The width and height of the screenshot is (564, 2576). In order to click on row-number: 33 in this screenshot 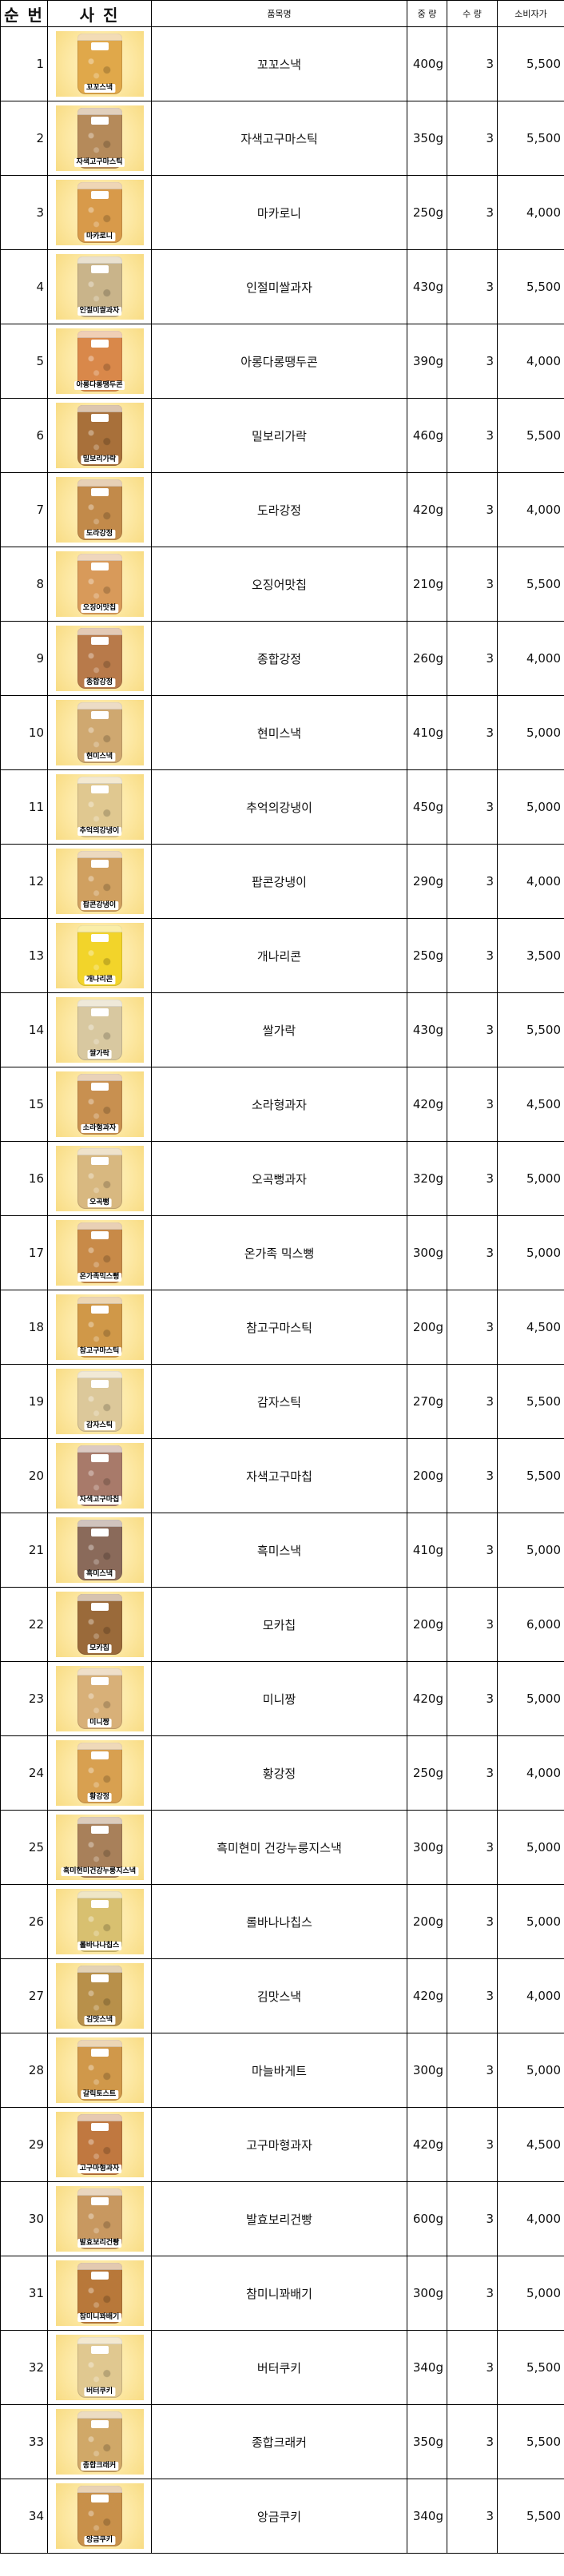, I will do `click(24, 2441)`.